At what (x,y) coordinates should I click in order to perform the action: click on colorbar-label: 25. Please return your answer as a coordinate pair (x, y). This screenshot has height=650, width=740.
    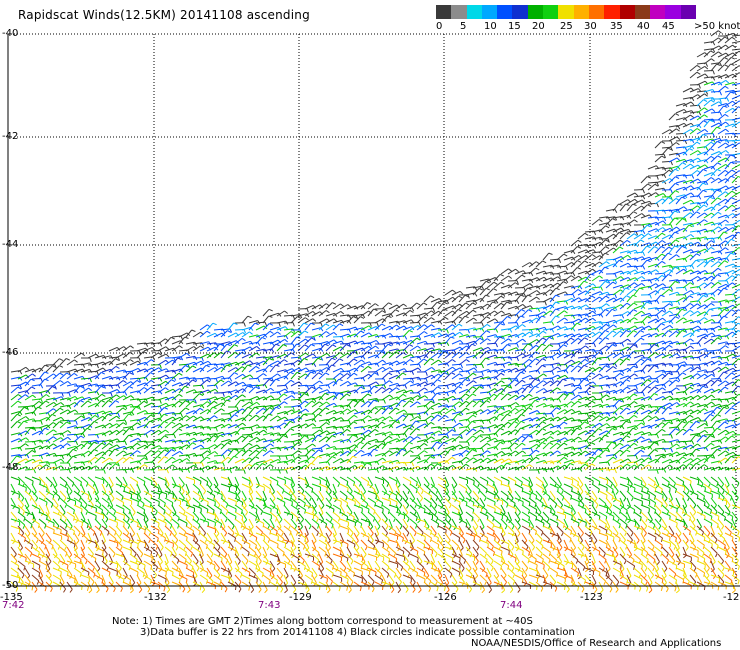
    Looking at the image, I should click on (566, 26).